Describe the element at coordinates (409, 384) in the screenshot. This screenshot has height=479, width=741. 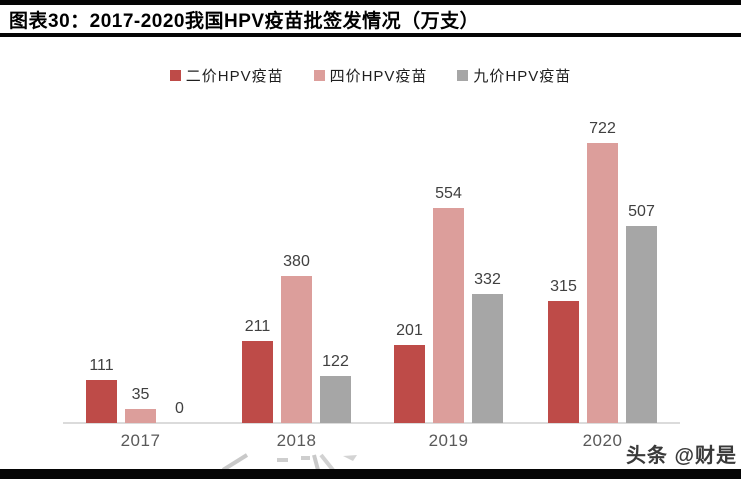
I see `bar-二价HPV疫苗-2019` at that location.